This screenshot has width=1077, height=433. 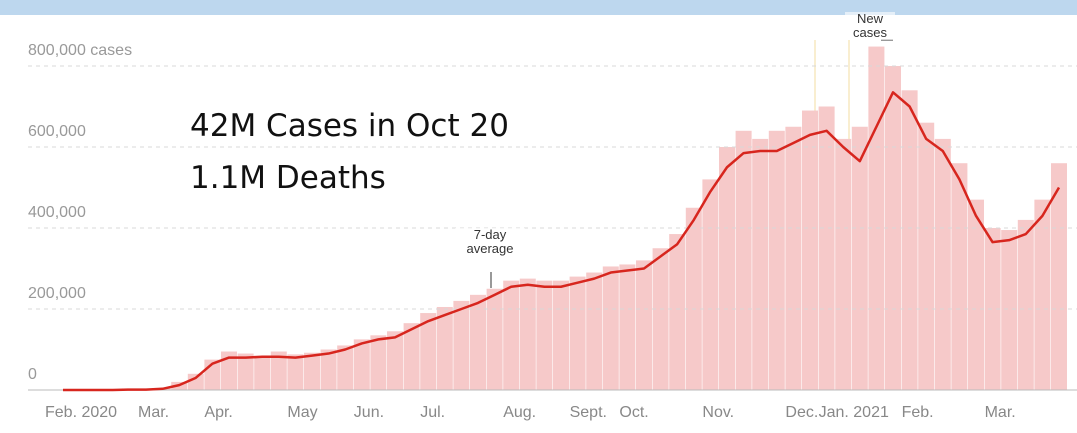 What do you see at coordinates (302, 412) in the screenshot?
I see `x-tick-label: May` at bounding box center [302, 412].